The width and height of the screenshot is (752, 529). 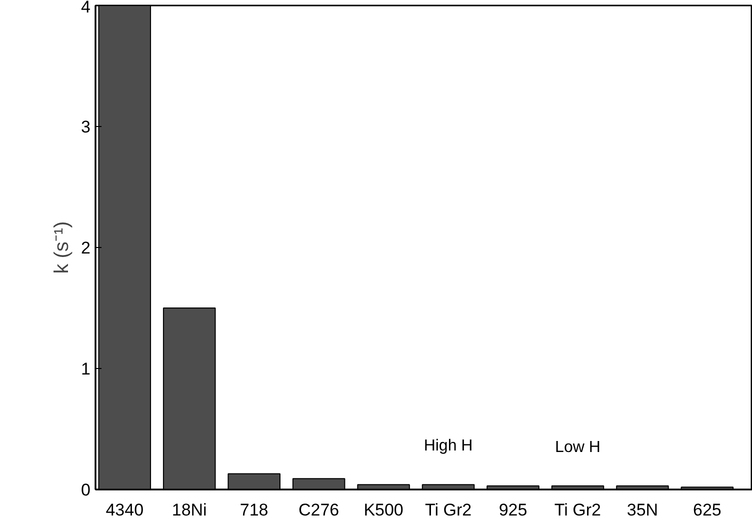 I want to click on x-tick-label: K500, so click(x=384, y=510).